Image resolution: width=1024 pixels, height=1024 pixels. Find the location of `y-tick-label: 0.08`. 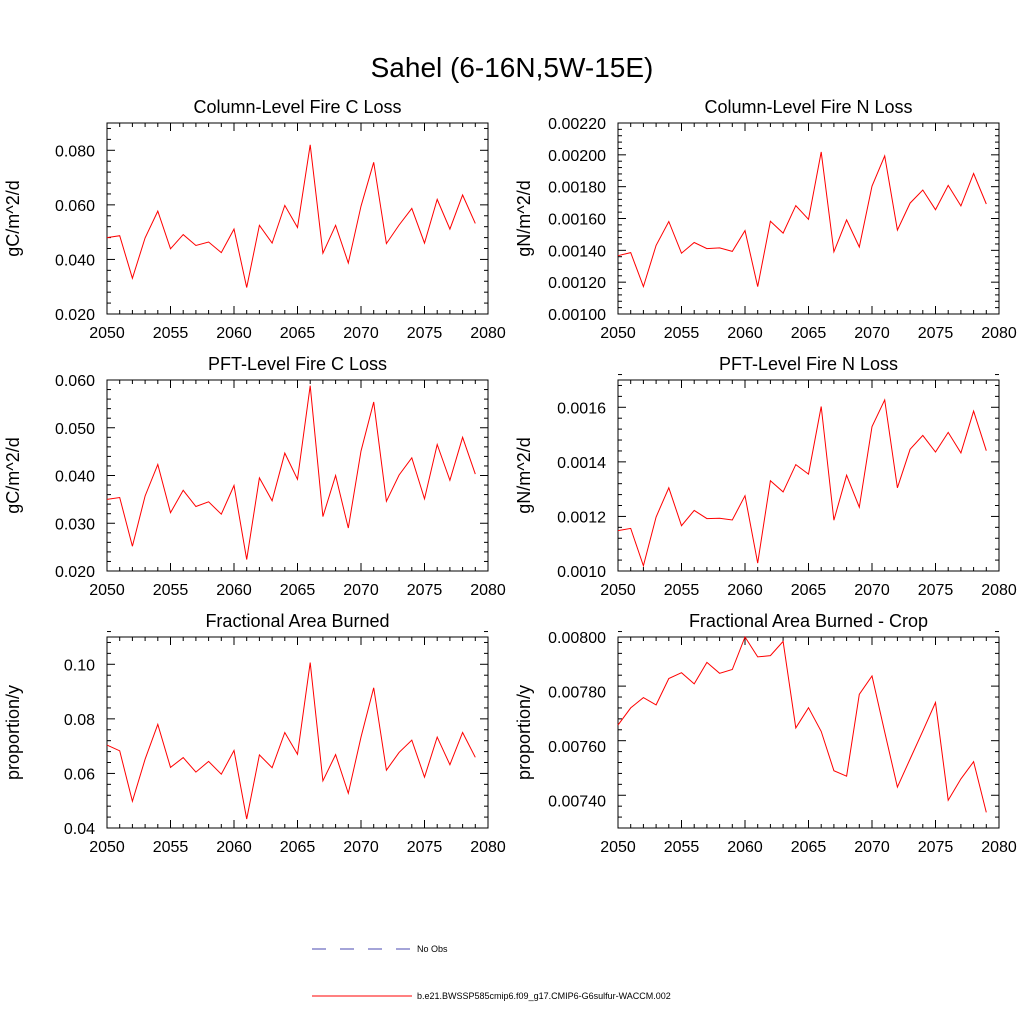

y-tick-label: 0.08 is located at coordinates (79, 720).